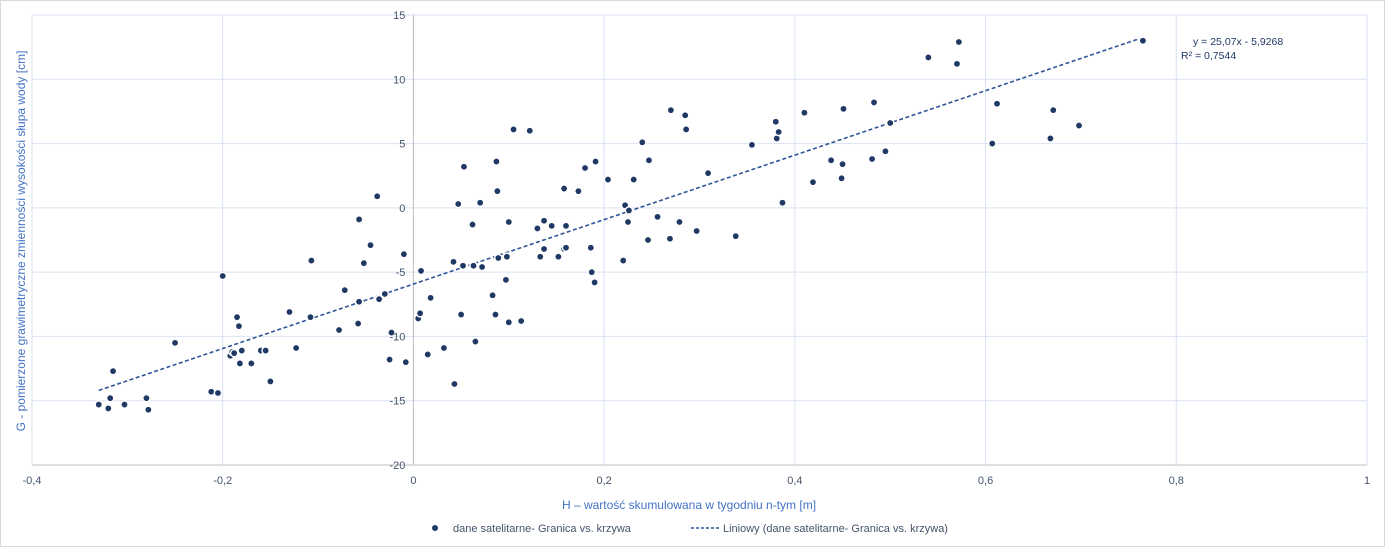  What do you see at coordinates (401, 273) in the screenshot?
I see `y-tick-label: -5` at bounding box center [401, 273].